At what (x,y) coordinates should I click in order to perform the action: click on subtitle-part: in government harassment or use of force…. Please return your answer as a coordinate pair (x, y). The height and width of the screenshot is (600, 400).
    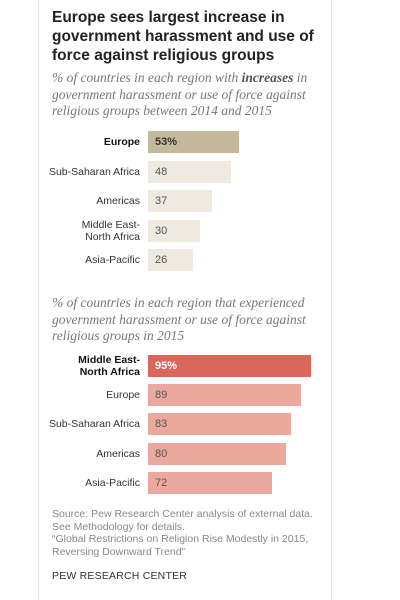
    Looking at the image, I should click on (180, 94).